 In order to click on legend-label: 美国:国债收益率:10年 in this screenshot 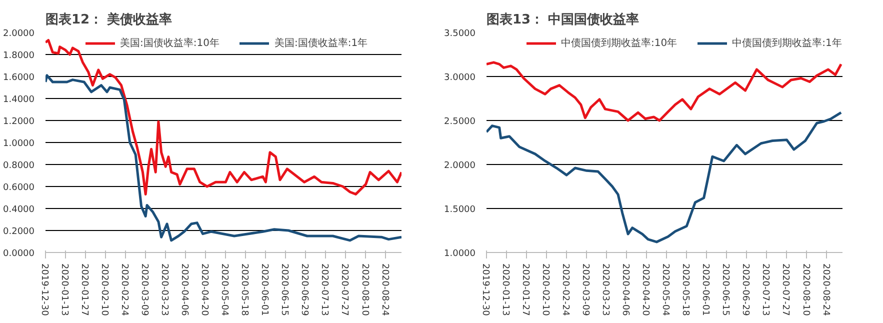, I will do `click(170, 43)`.